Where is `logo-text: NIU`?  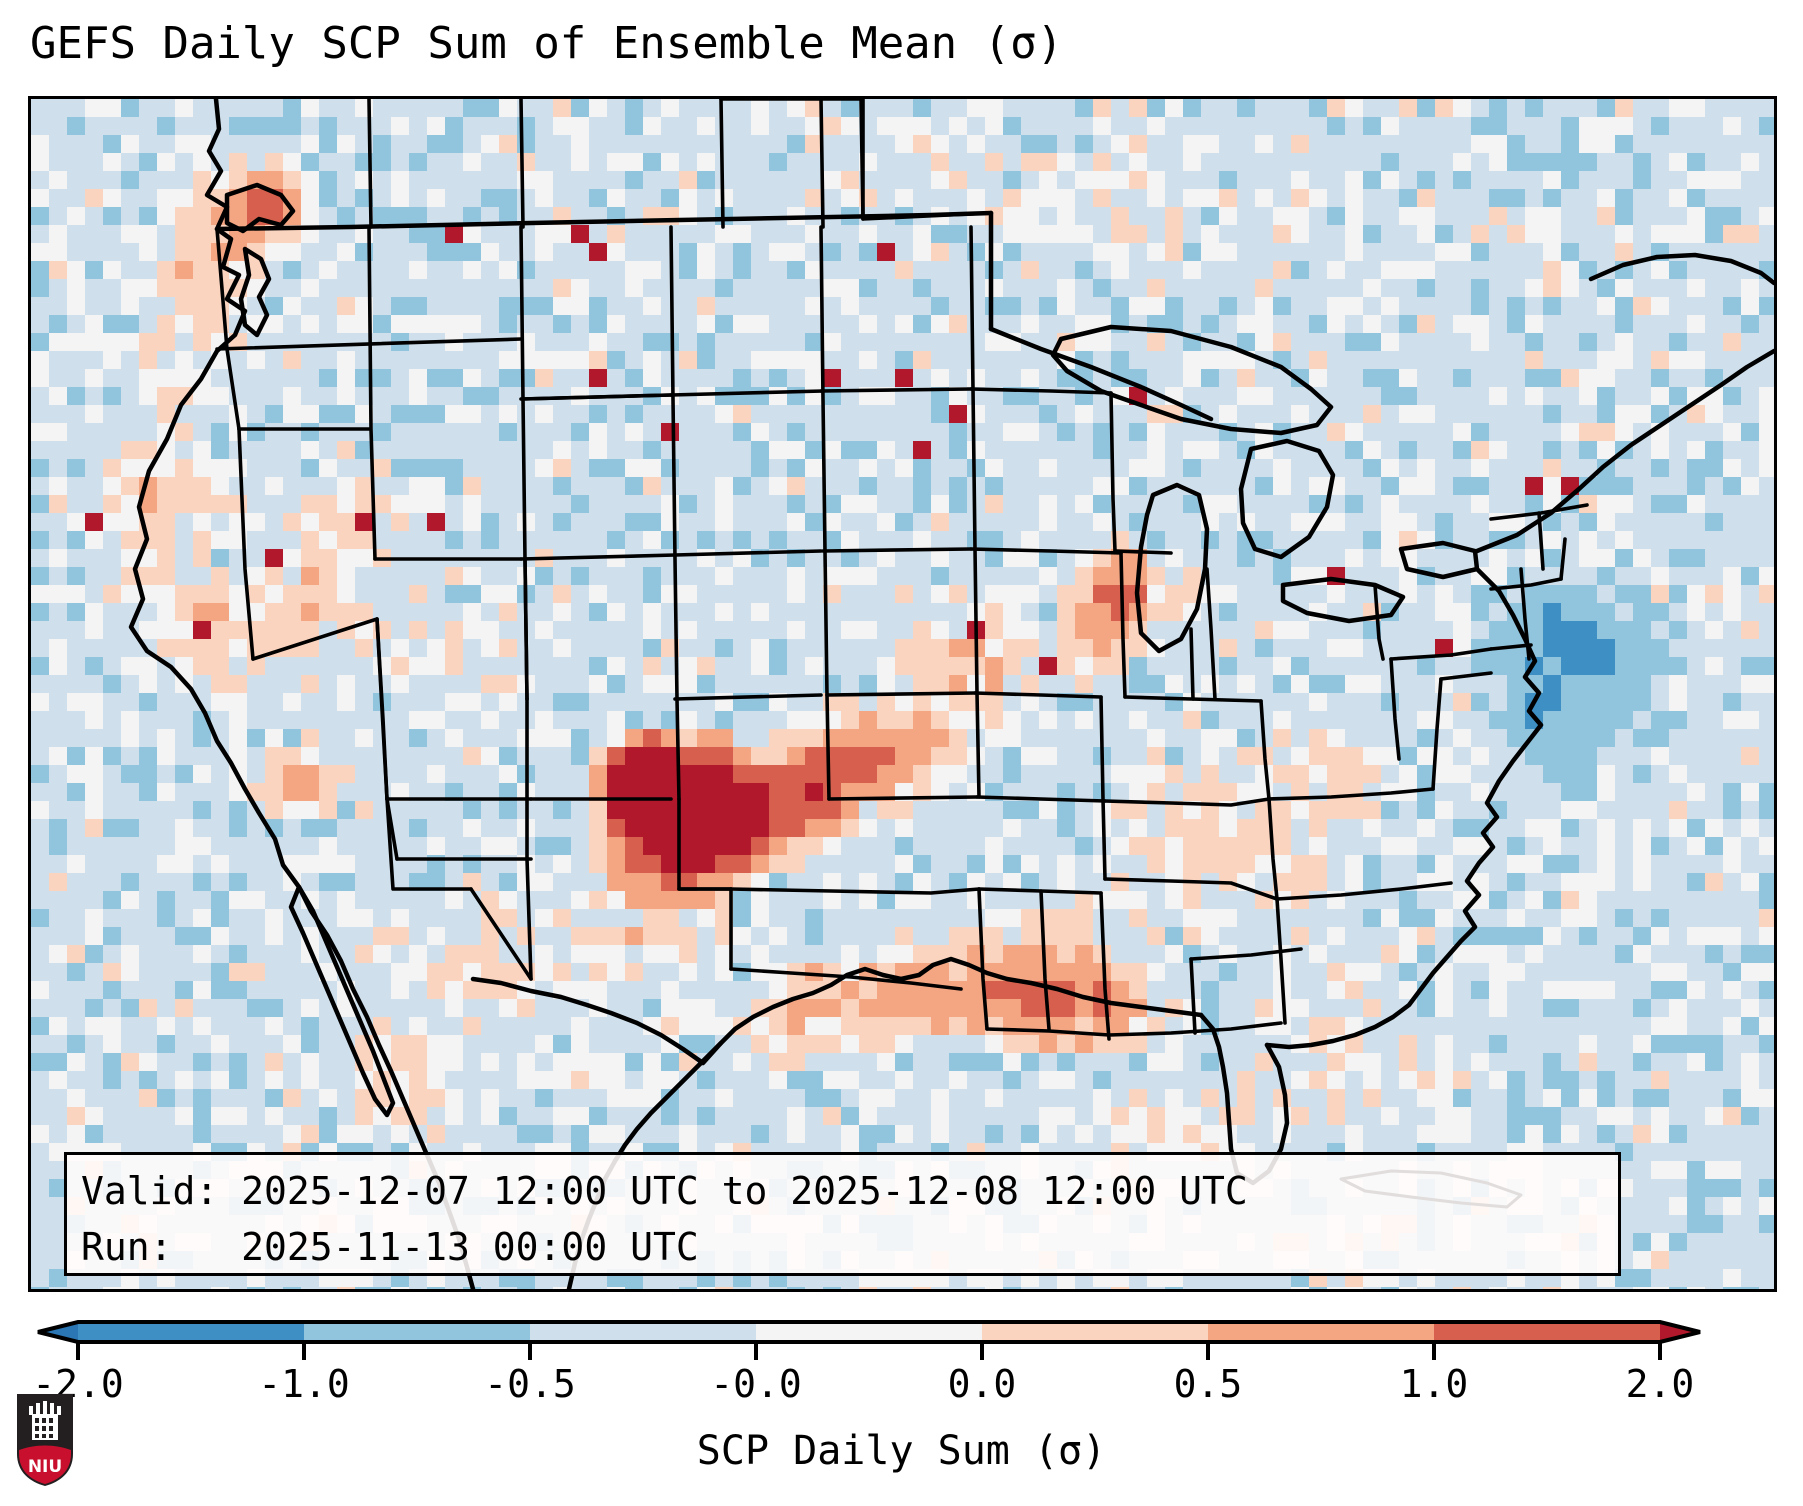
logo-text: NIU is located at coordinates (45, 1467).